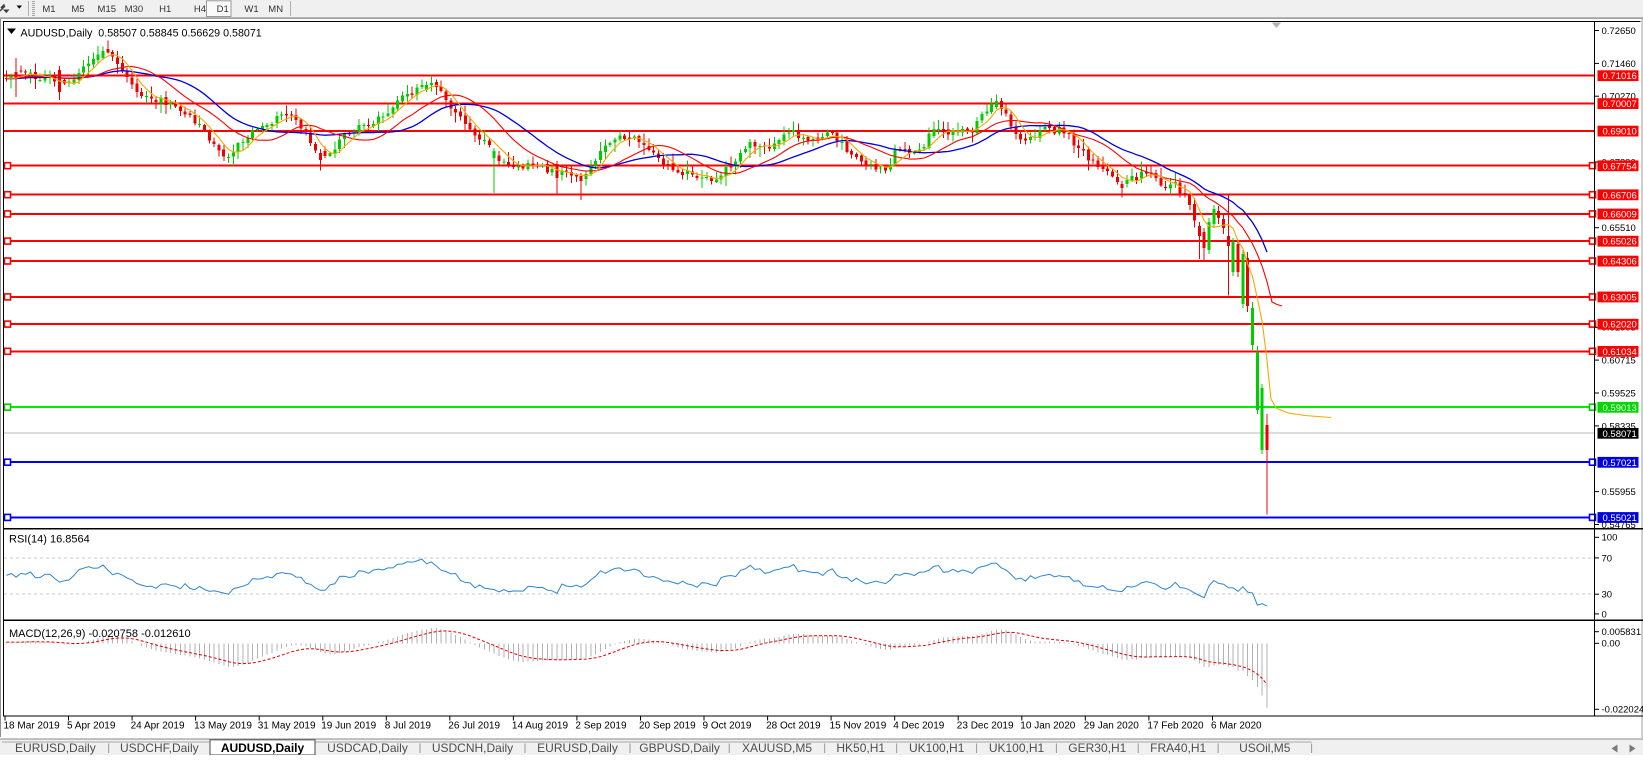 This screenshot has width=1643, height=760. Describe the element at coordinates (474, 726) in the screenshot. I see `svg-text: 26 Jul 2019` at that location.